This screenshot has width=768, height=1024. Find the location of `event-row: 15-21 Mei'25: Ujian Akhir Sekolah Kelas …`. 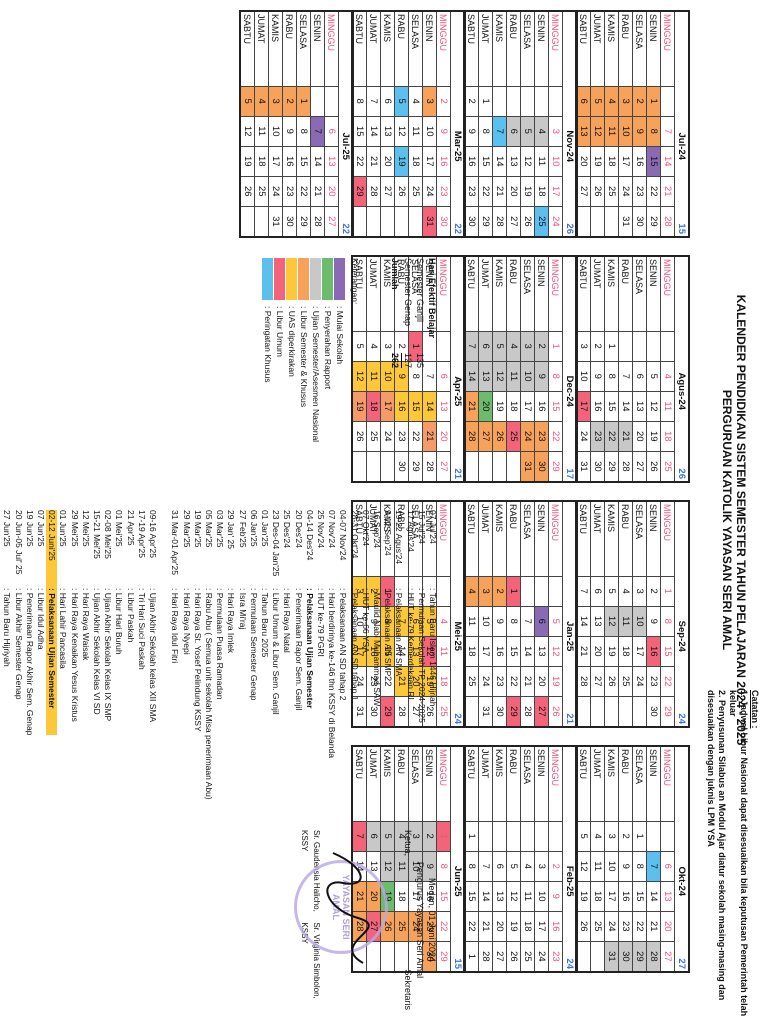

event-row: 15-21 Mei'25: Ujian Akhir Sekolah Kelas … is located at coordinates (96, 622).